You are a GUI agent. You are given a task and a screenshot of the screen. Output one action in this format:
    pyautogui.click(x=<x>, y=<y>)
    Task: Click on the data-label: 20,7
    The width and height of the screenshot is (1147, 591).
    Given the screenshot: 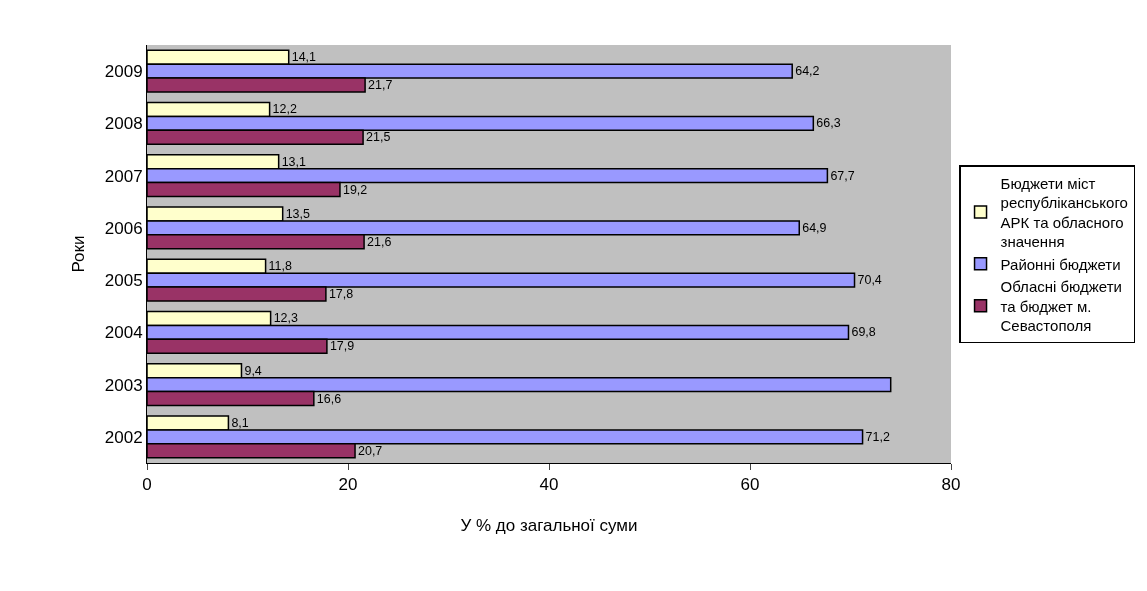 What is the action you would take?
    pyautogui.click(x=370, y=450)
    